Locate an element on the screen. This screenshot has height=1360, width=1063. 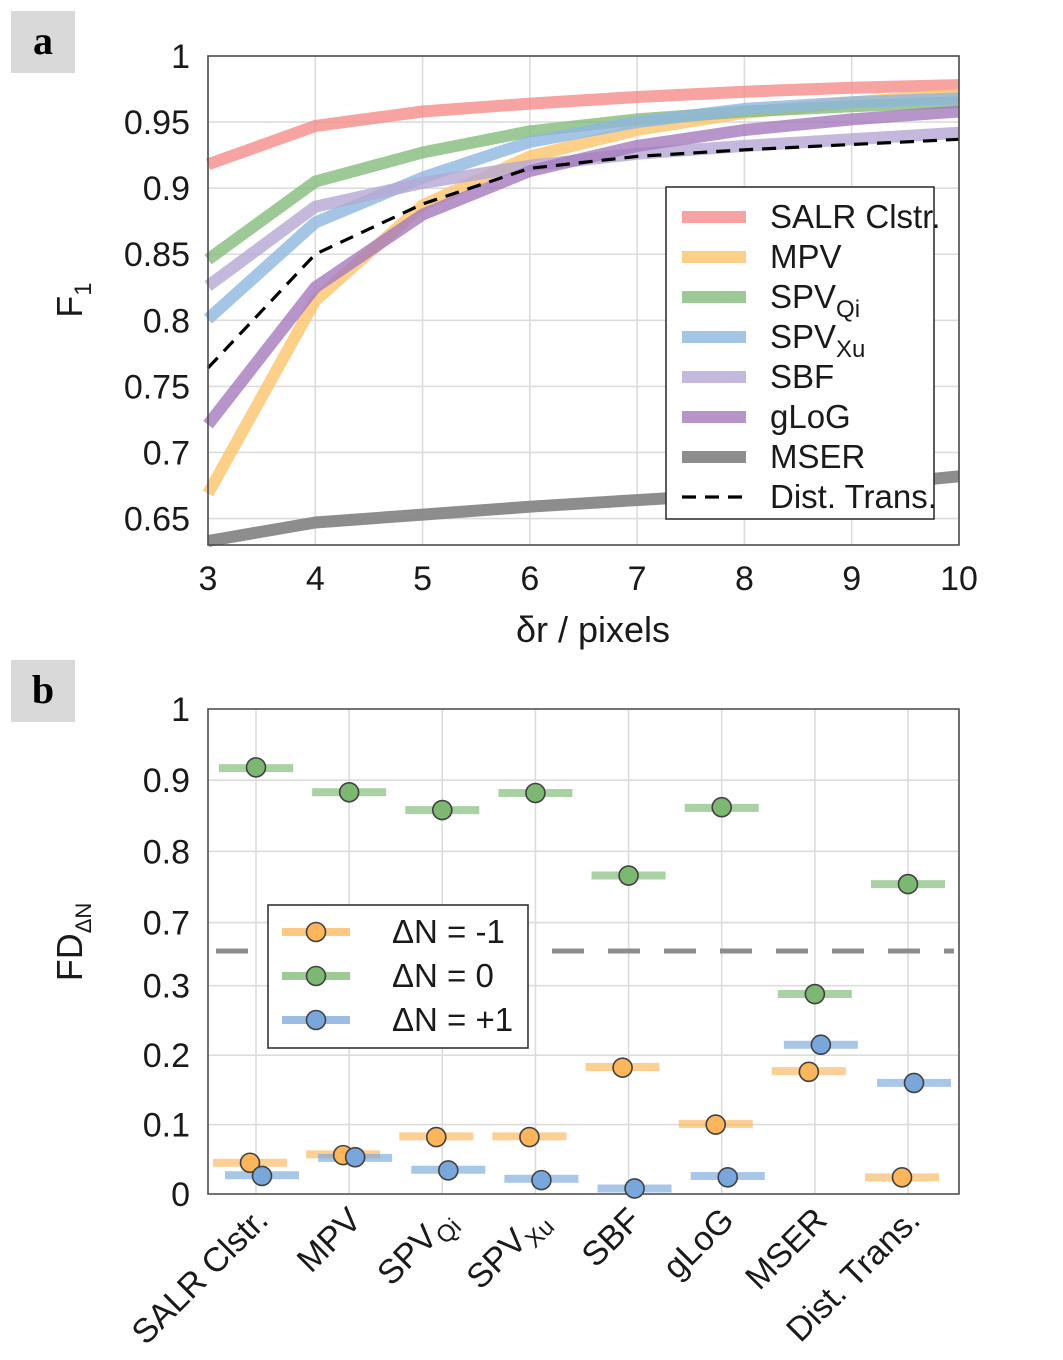
a-ytick-label: 1 is located at coordinates (180, 57).